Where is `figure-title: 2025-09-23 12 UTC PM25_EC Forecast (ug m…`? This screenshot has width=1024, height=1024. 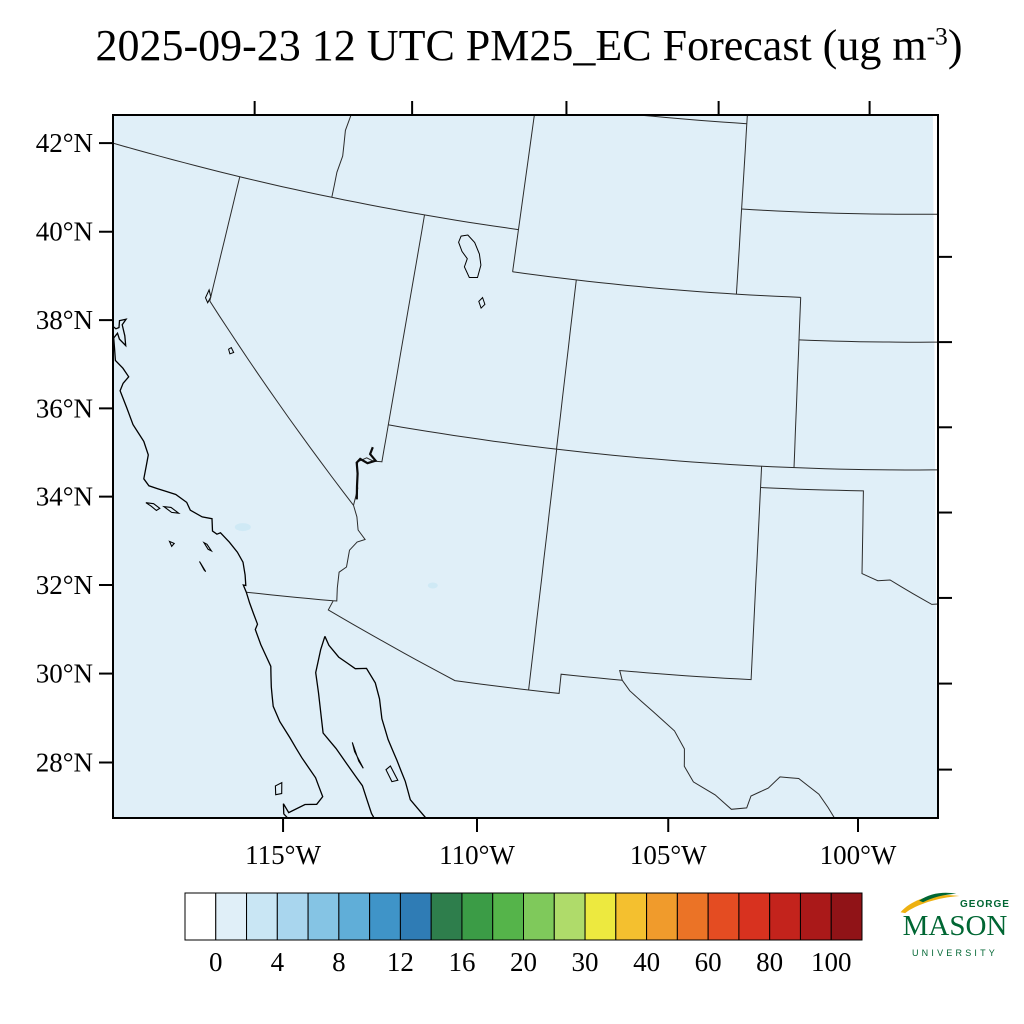 figure-title: 2025-09-23 12 UTC PM25_EC Forecast (ug m… is located at coordinates (529, 45).